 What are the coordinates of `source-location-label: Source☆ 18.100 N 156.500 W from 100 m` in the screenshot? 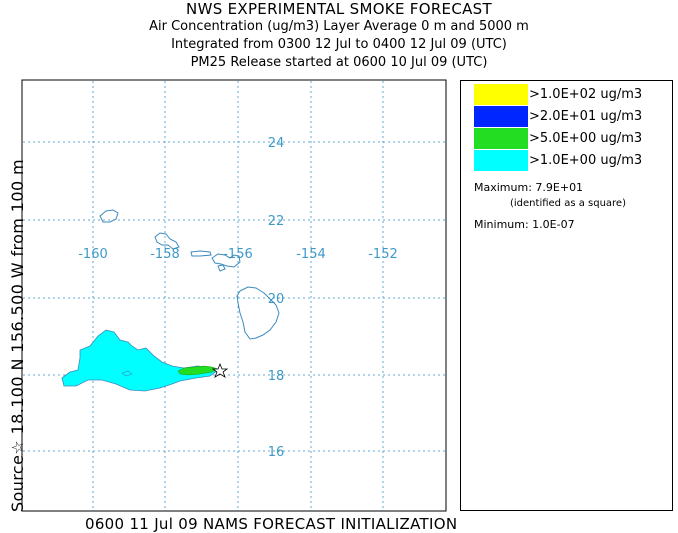 It's located at (17, 335).